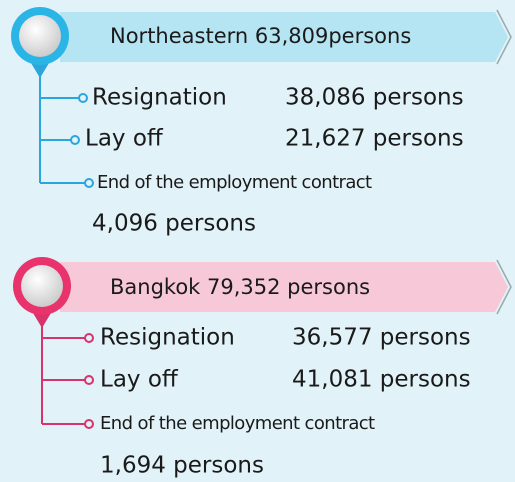  What do you see at coordinates (381, 338) in the screenshot?
I see `item-value: 36,577 persons` at bounding box center [381, 338].